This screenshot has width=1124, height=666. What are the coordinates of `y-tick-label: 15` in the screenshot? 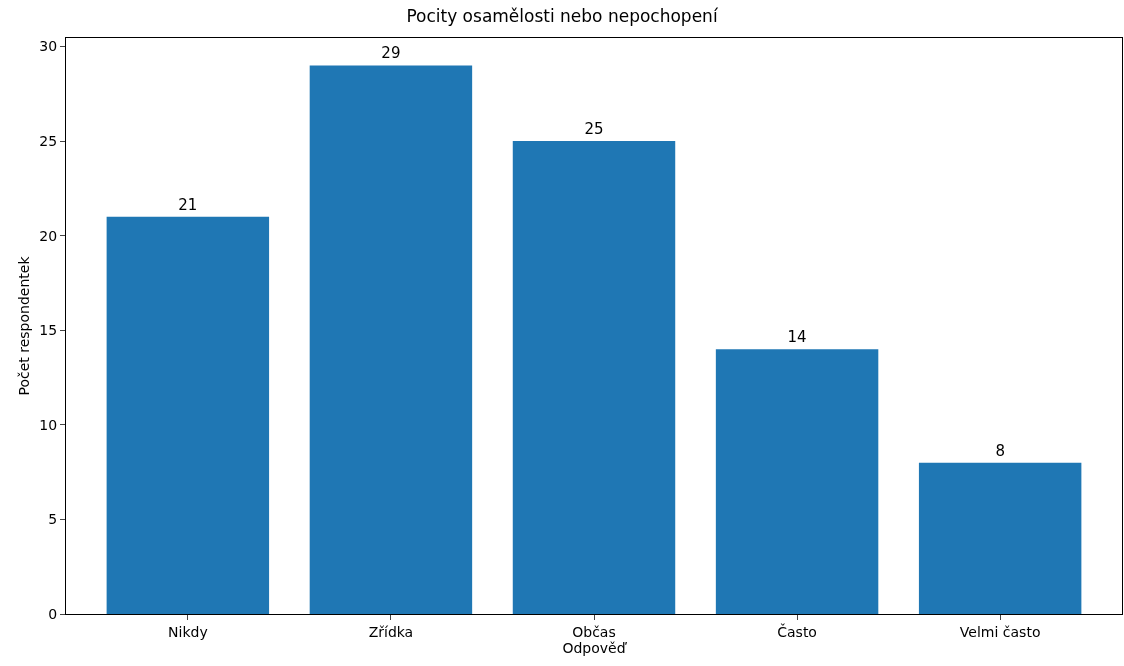 It's located at (48, 330).